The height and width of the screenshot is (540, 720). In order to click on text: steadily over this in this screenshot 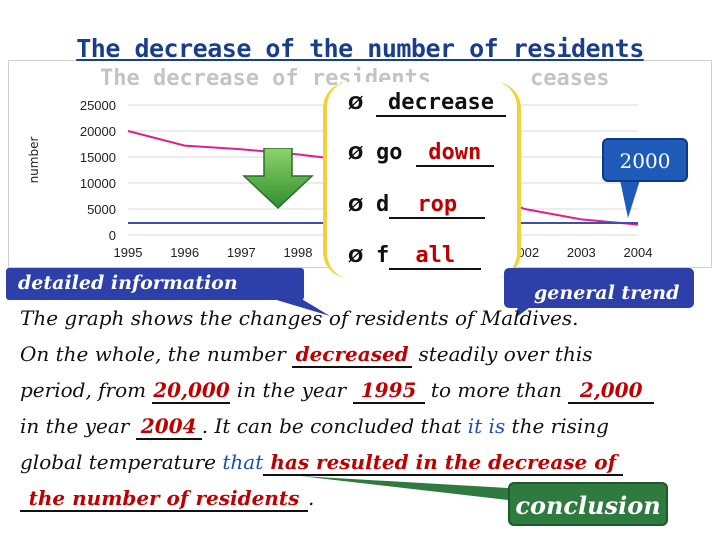, I will do `click(502, 354)`.